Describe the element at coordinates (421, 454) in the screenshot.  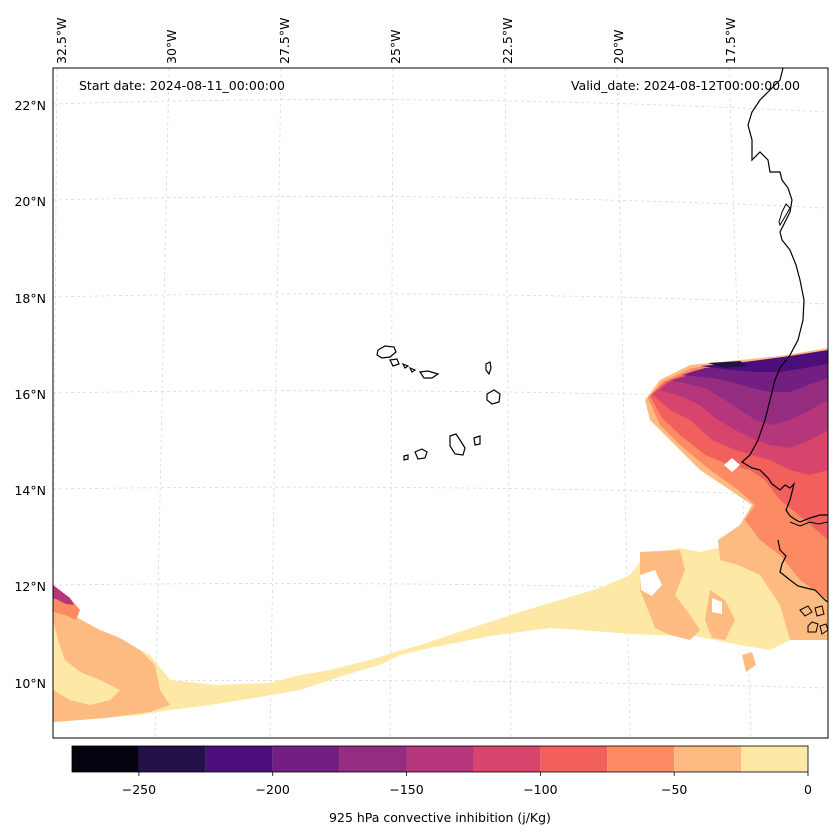
I see `island-fogo` at that location.